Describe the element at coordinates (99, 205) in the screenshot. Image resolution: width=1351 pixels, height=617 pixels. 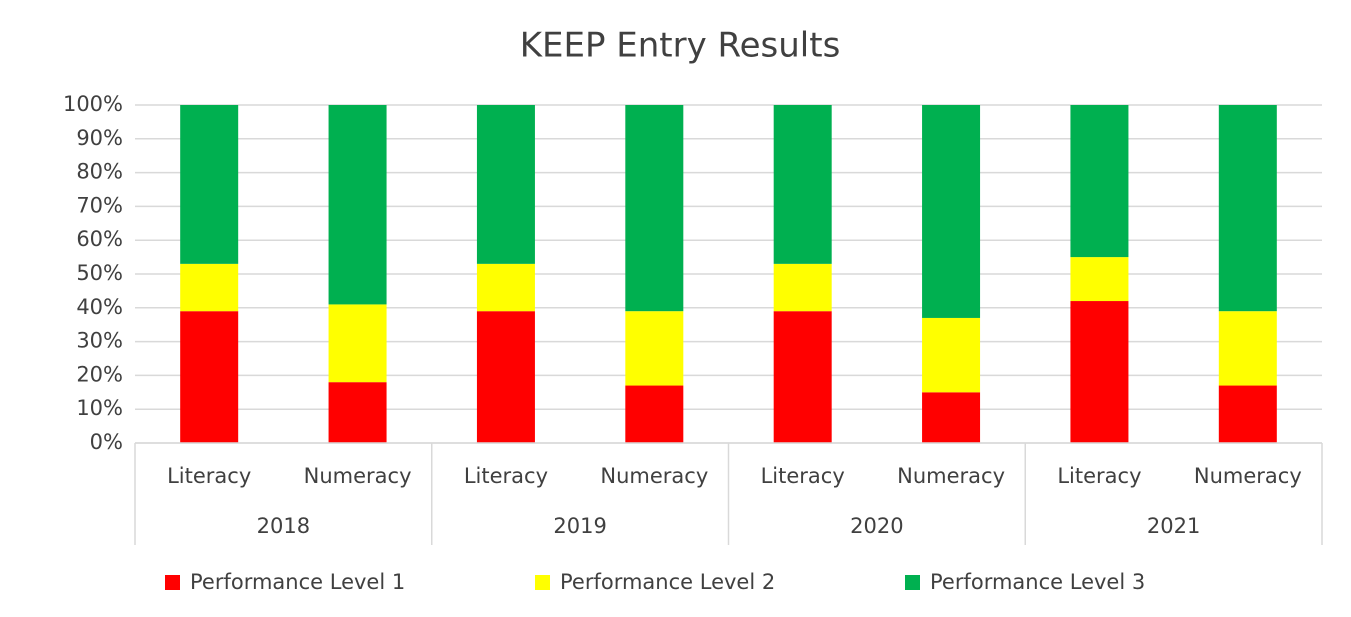
I see `y-tick-label: 70%` at that location.